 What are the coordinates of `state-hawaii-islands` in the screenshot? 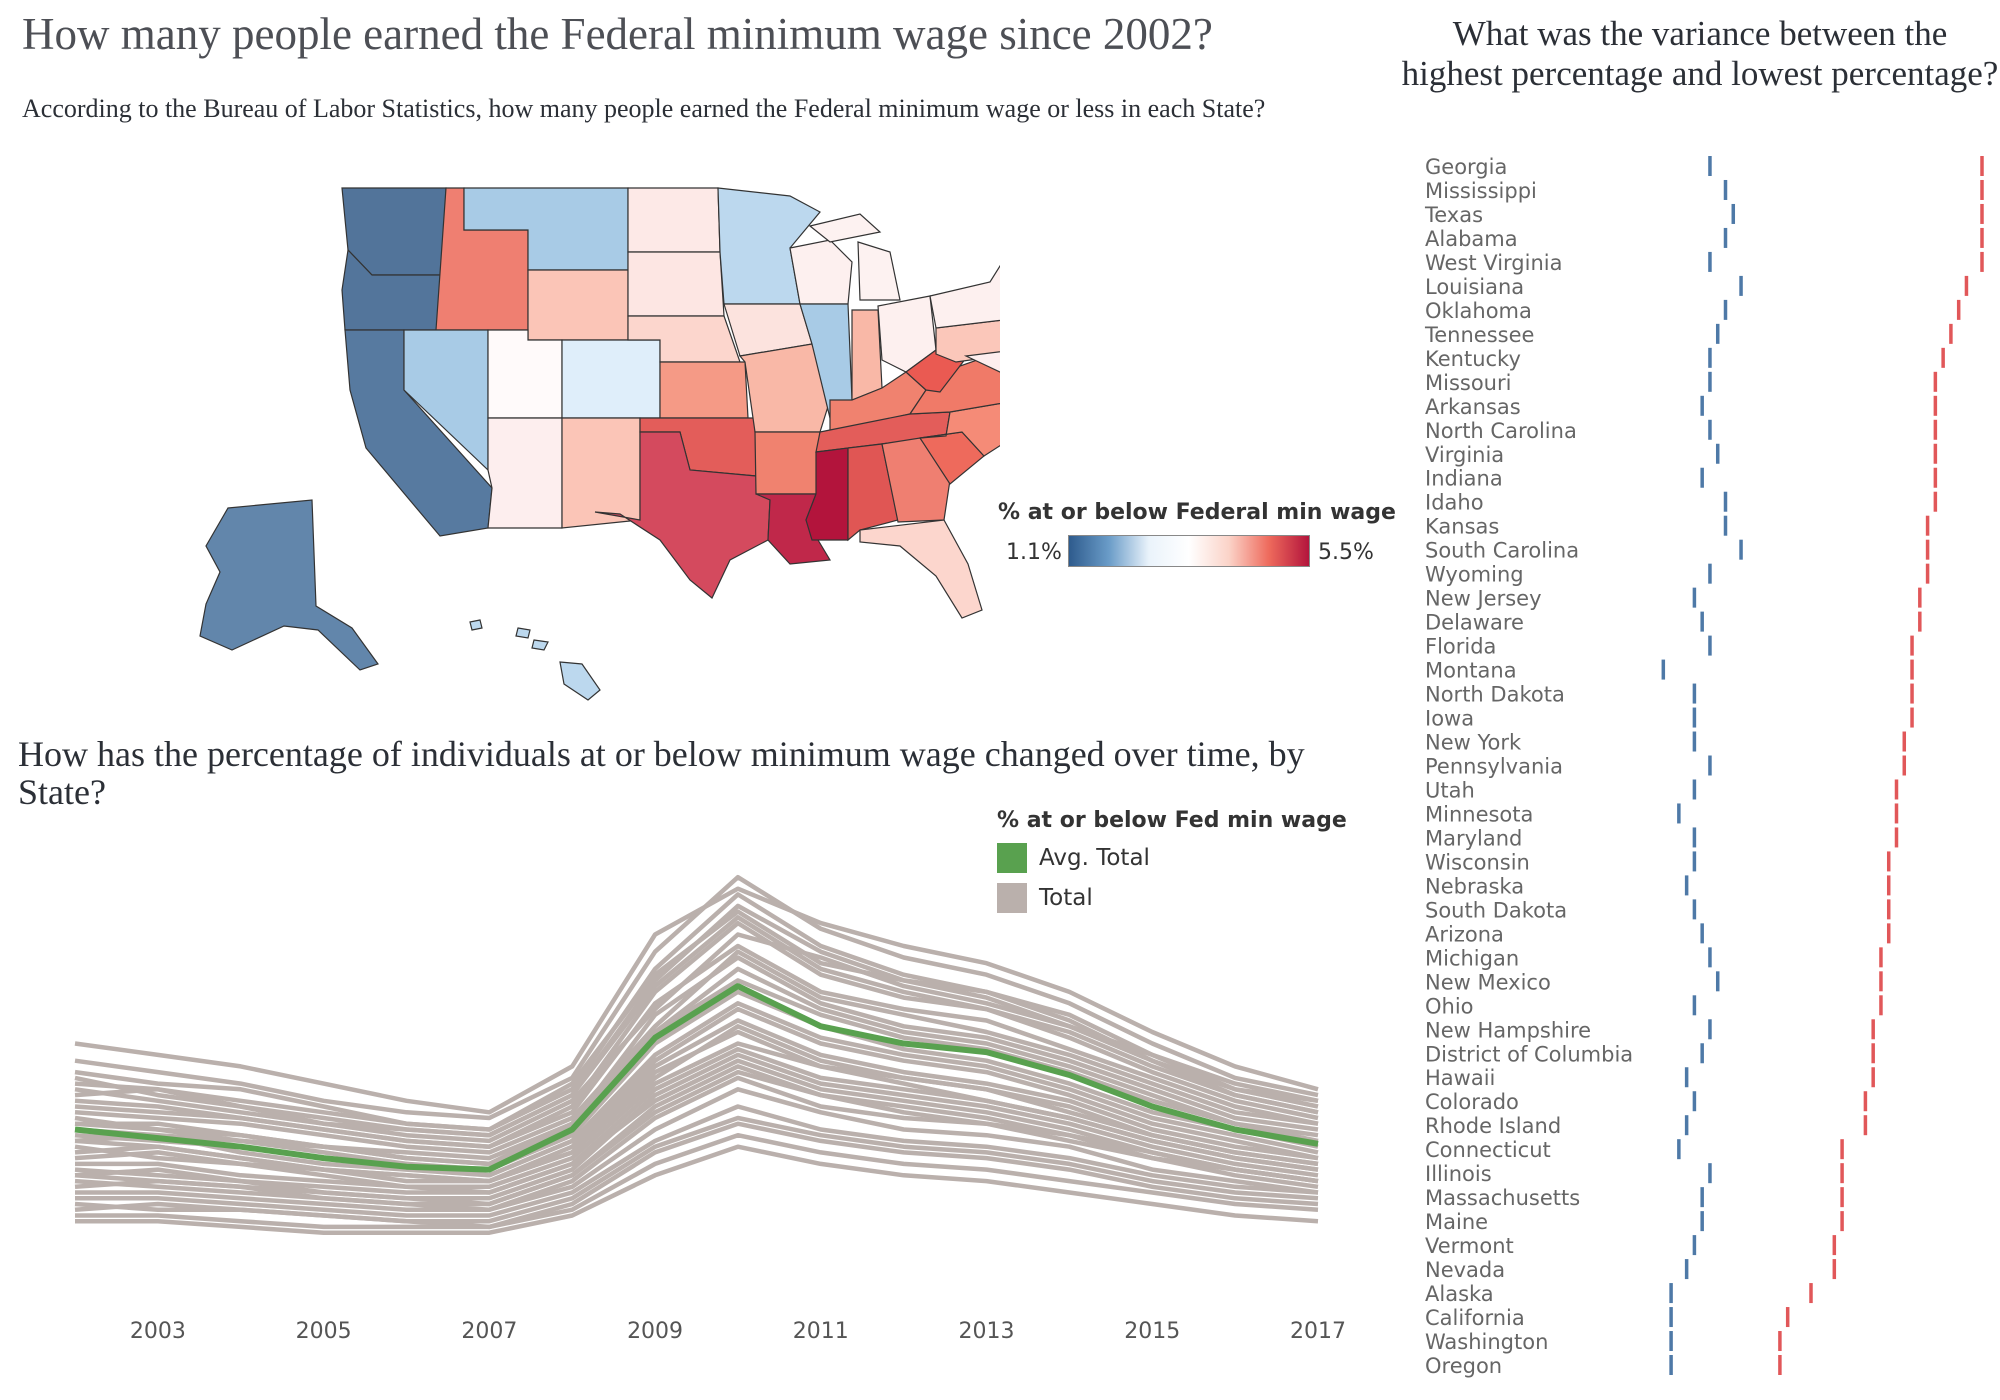 It's located at (509, 635).